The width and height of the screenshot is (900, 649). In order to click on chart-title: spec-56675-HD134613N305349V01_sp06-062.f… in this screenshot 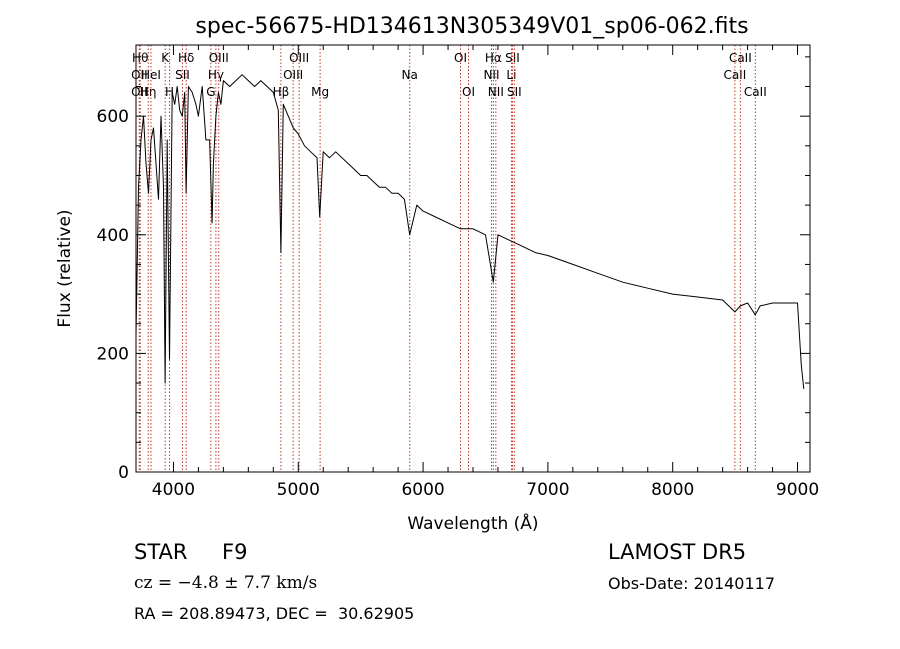, I will do `click(471, 26)`.